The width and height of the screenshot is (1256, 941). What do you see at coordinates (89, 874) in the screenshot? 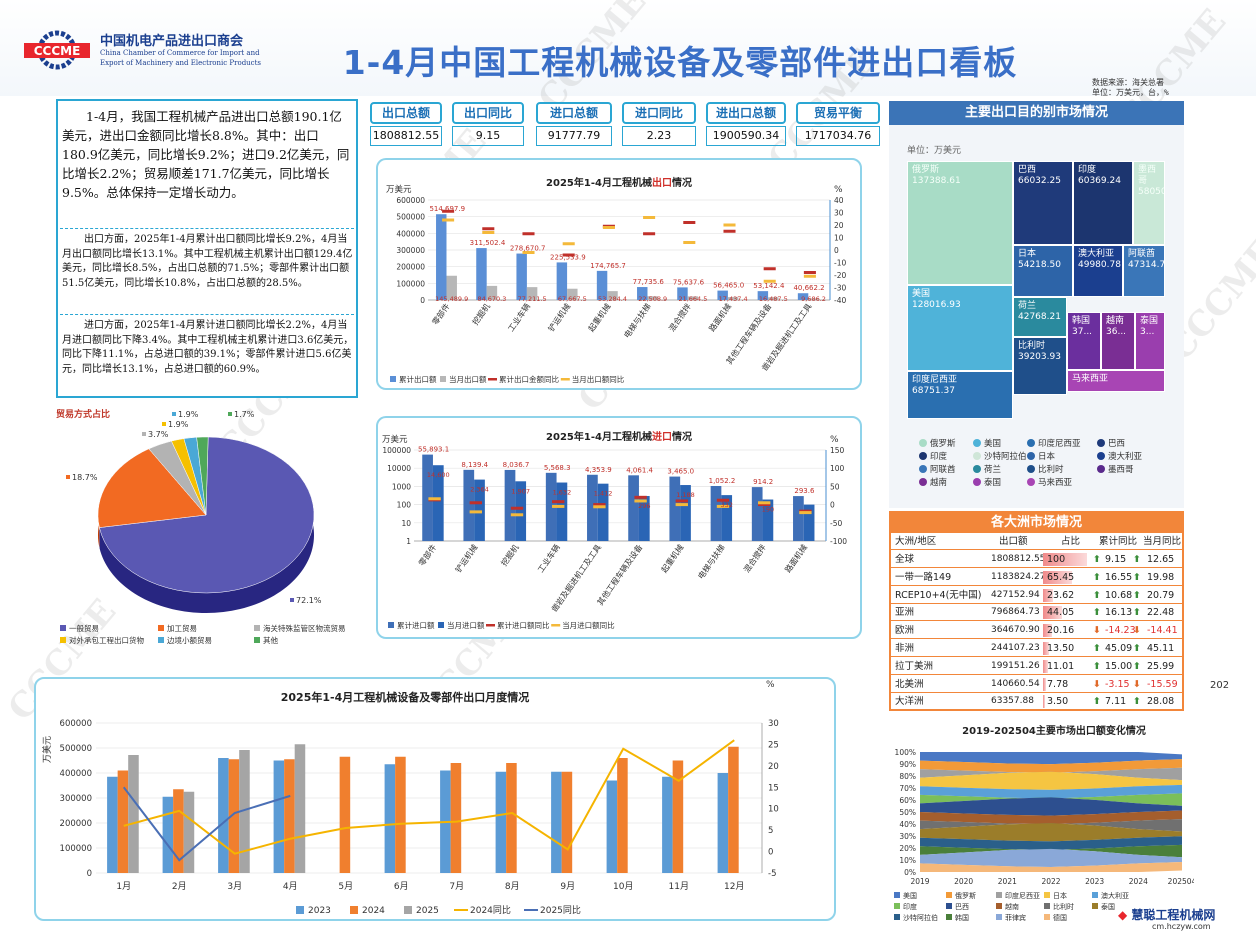
I see `y-tick-label: 0` at bounding box center [89, 874].